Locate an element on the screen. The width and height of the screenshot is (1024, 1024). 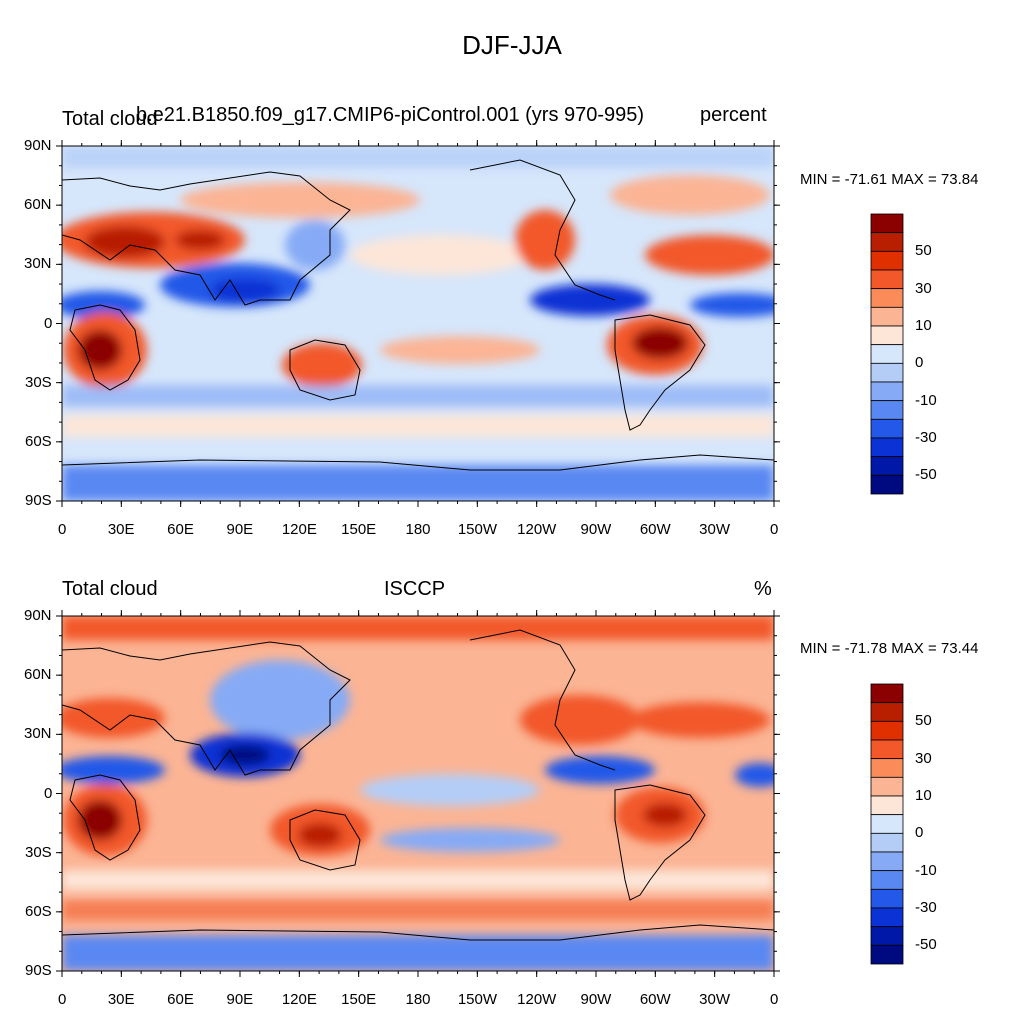
panel2-minmax: MIN = -71.78 MAX = 73.44 is located at coordinates (889, 648).